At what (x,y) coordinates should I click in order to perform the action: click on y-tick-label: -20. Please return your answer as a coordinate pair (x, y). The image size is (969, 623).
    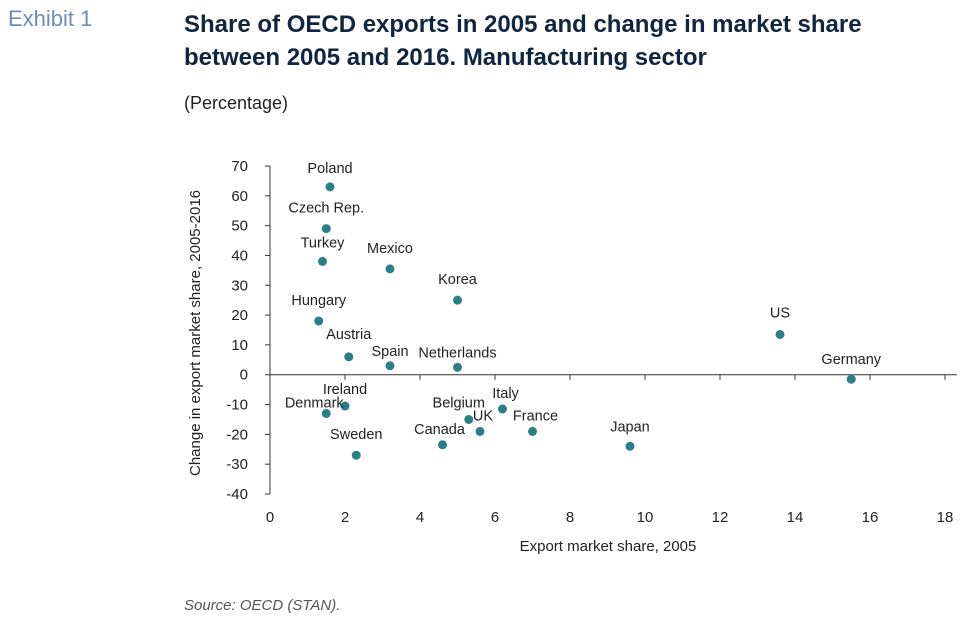
    Looking at the image, I should click on (237, 434).